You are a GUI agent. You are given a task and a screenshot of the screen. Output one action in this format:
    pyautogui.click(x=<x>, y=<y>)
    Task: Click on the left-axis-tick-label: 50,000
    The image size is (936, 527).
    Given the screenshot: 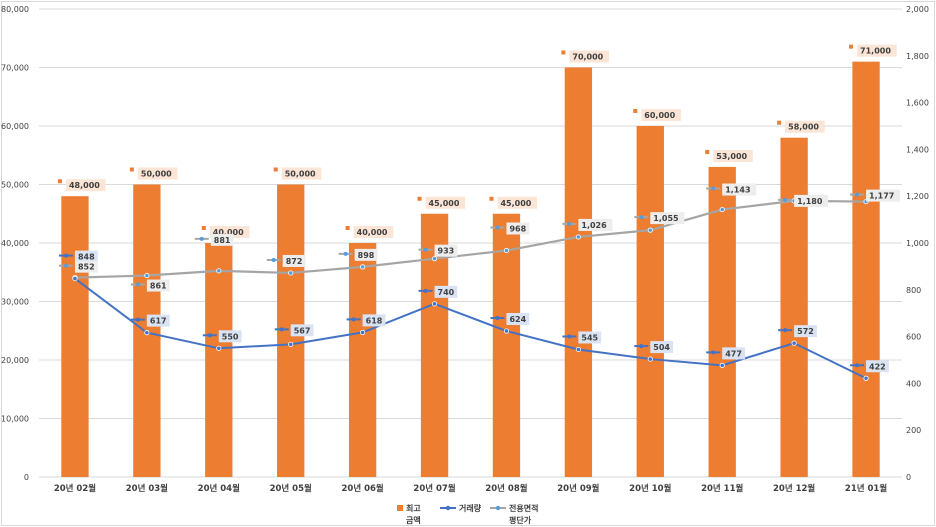 What is the action you would take?
    pyautogui.click(x=15, y=185)
    